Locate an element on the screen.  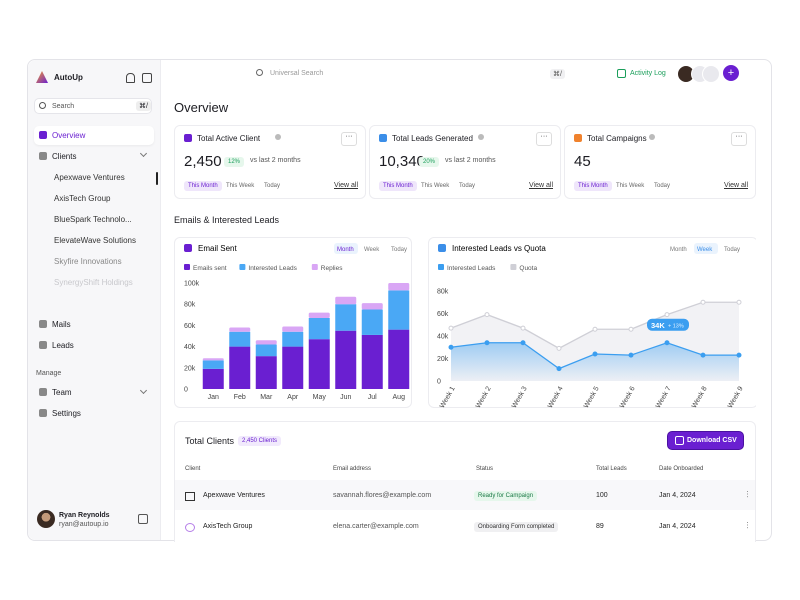
shortcut: ⌘/ is located at coordinates (557, 74).